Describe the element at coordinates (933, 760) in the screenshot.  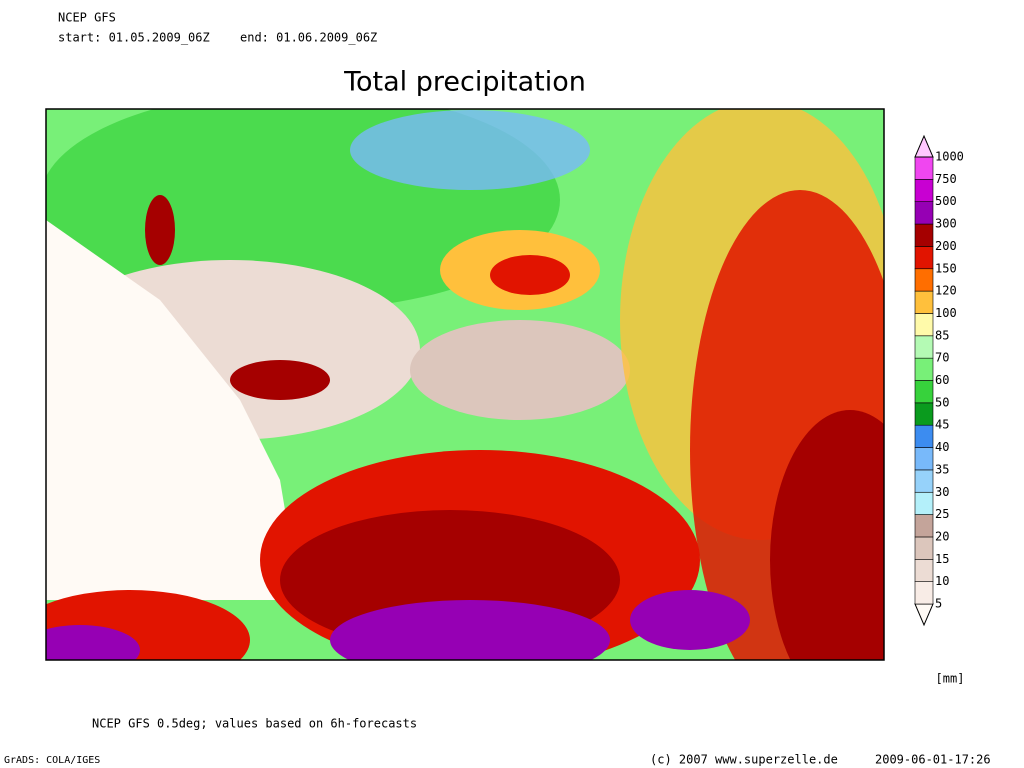
I see `timestamp: 2009-06-01-17:26` at that location.